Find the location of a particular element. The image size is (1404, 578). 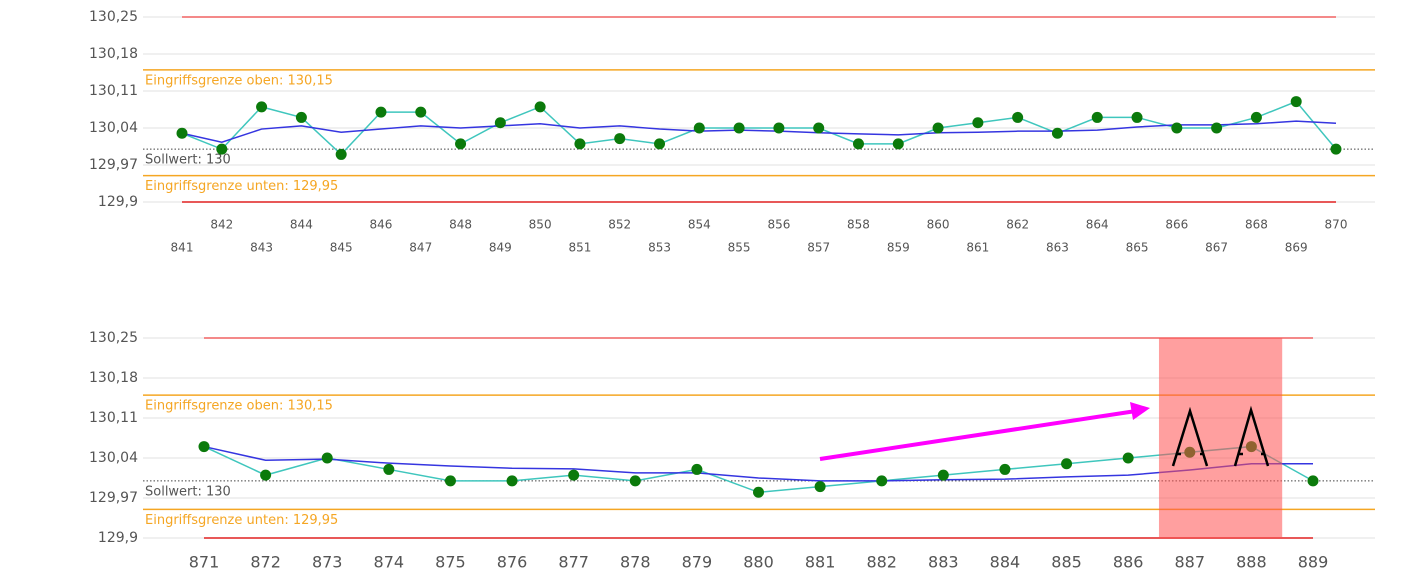

x-tick-label: 873 is located at coordinates (327, 562).